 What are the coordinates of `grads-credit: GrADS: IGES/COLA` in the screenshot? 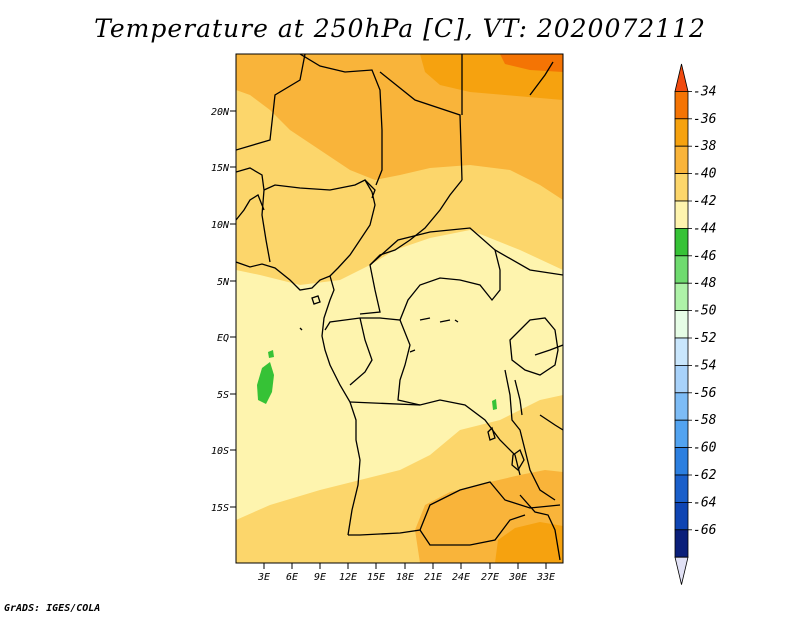 It's located at (52, 608).